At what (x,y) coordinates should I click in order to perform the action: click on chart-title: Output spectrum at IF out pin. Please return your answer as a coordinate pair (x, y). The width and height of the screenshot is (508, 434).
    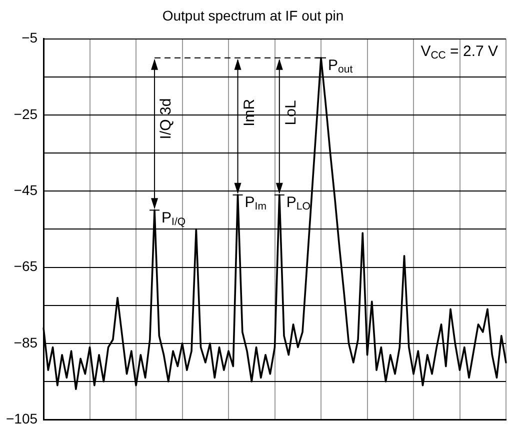
    Looking at the image, I should click on (253, 15).